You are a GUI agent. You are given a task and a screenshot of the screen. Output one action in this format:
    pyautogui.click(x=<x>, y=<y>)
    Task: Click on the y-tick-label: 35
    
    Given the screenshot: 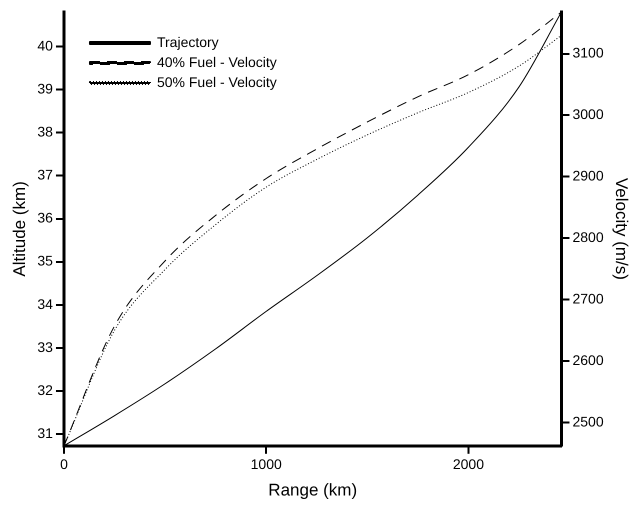 What is the action you would take?
    pyautogui.click(x=45, y=260)
    